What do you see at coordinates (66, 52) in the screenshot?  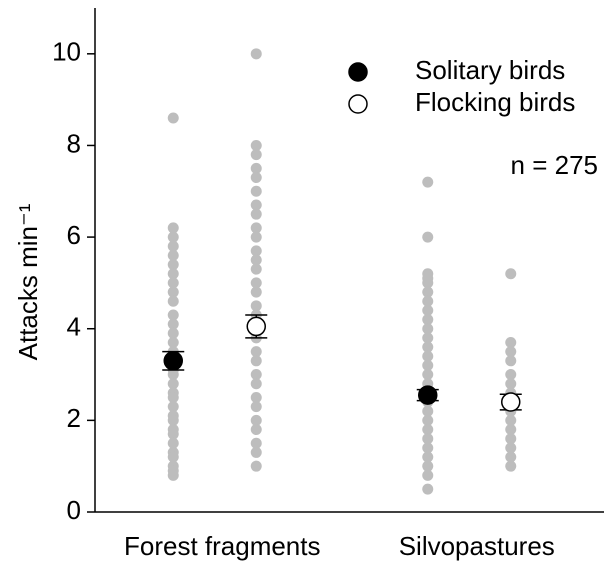 I see `y-tick-label: 10` at bounding box center [66, 52].